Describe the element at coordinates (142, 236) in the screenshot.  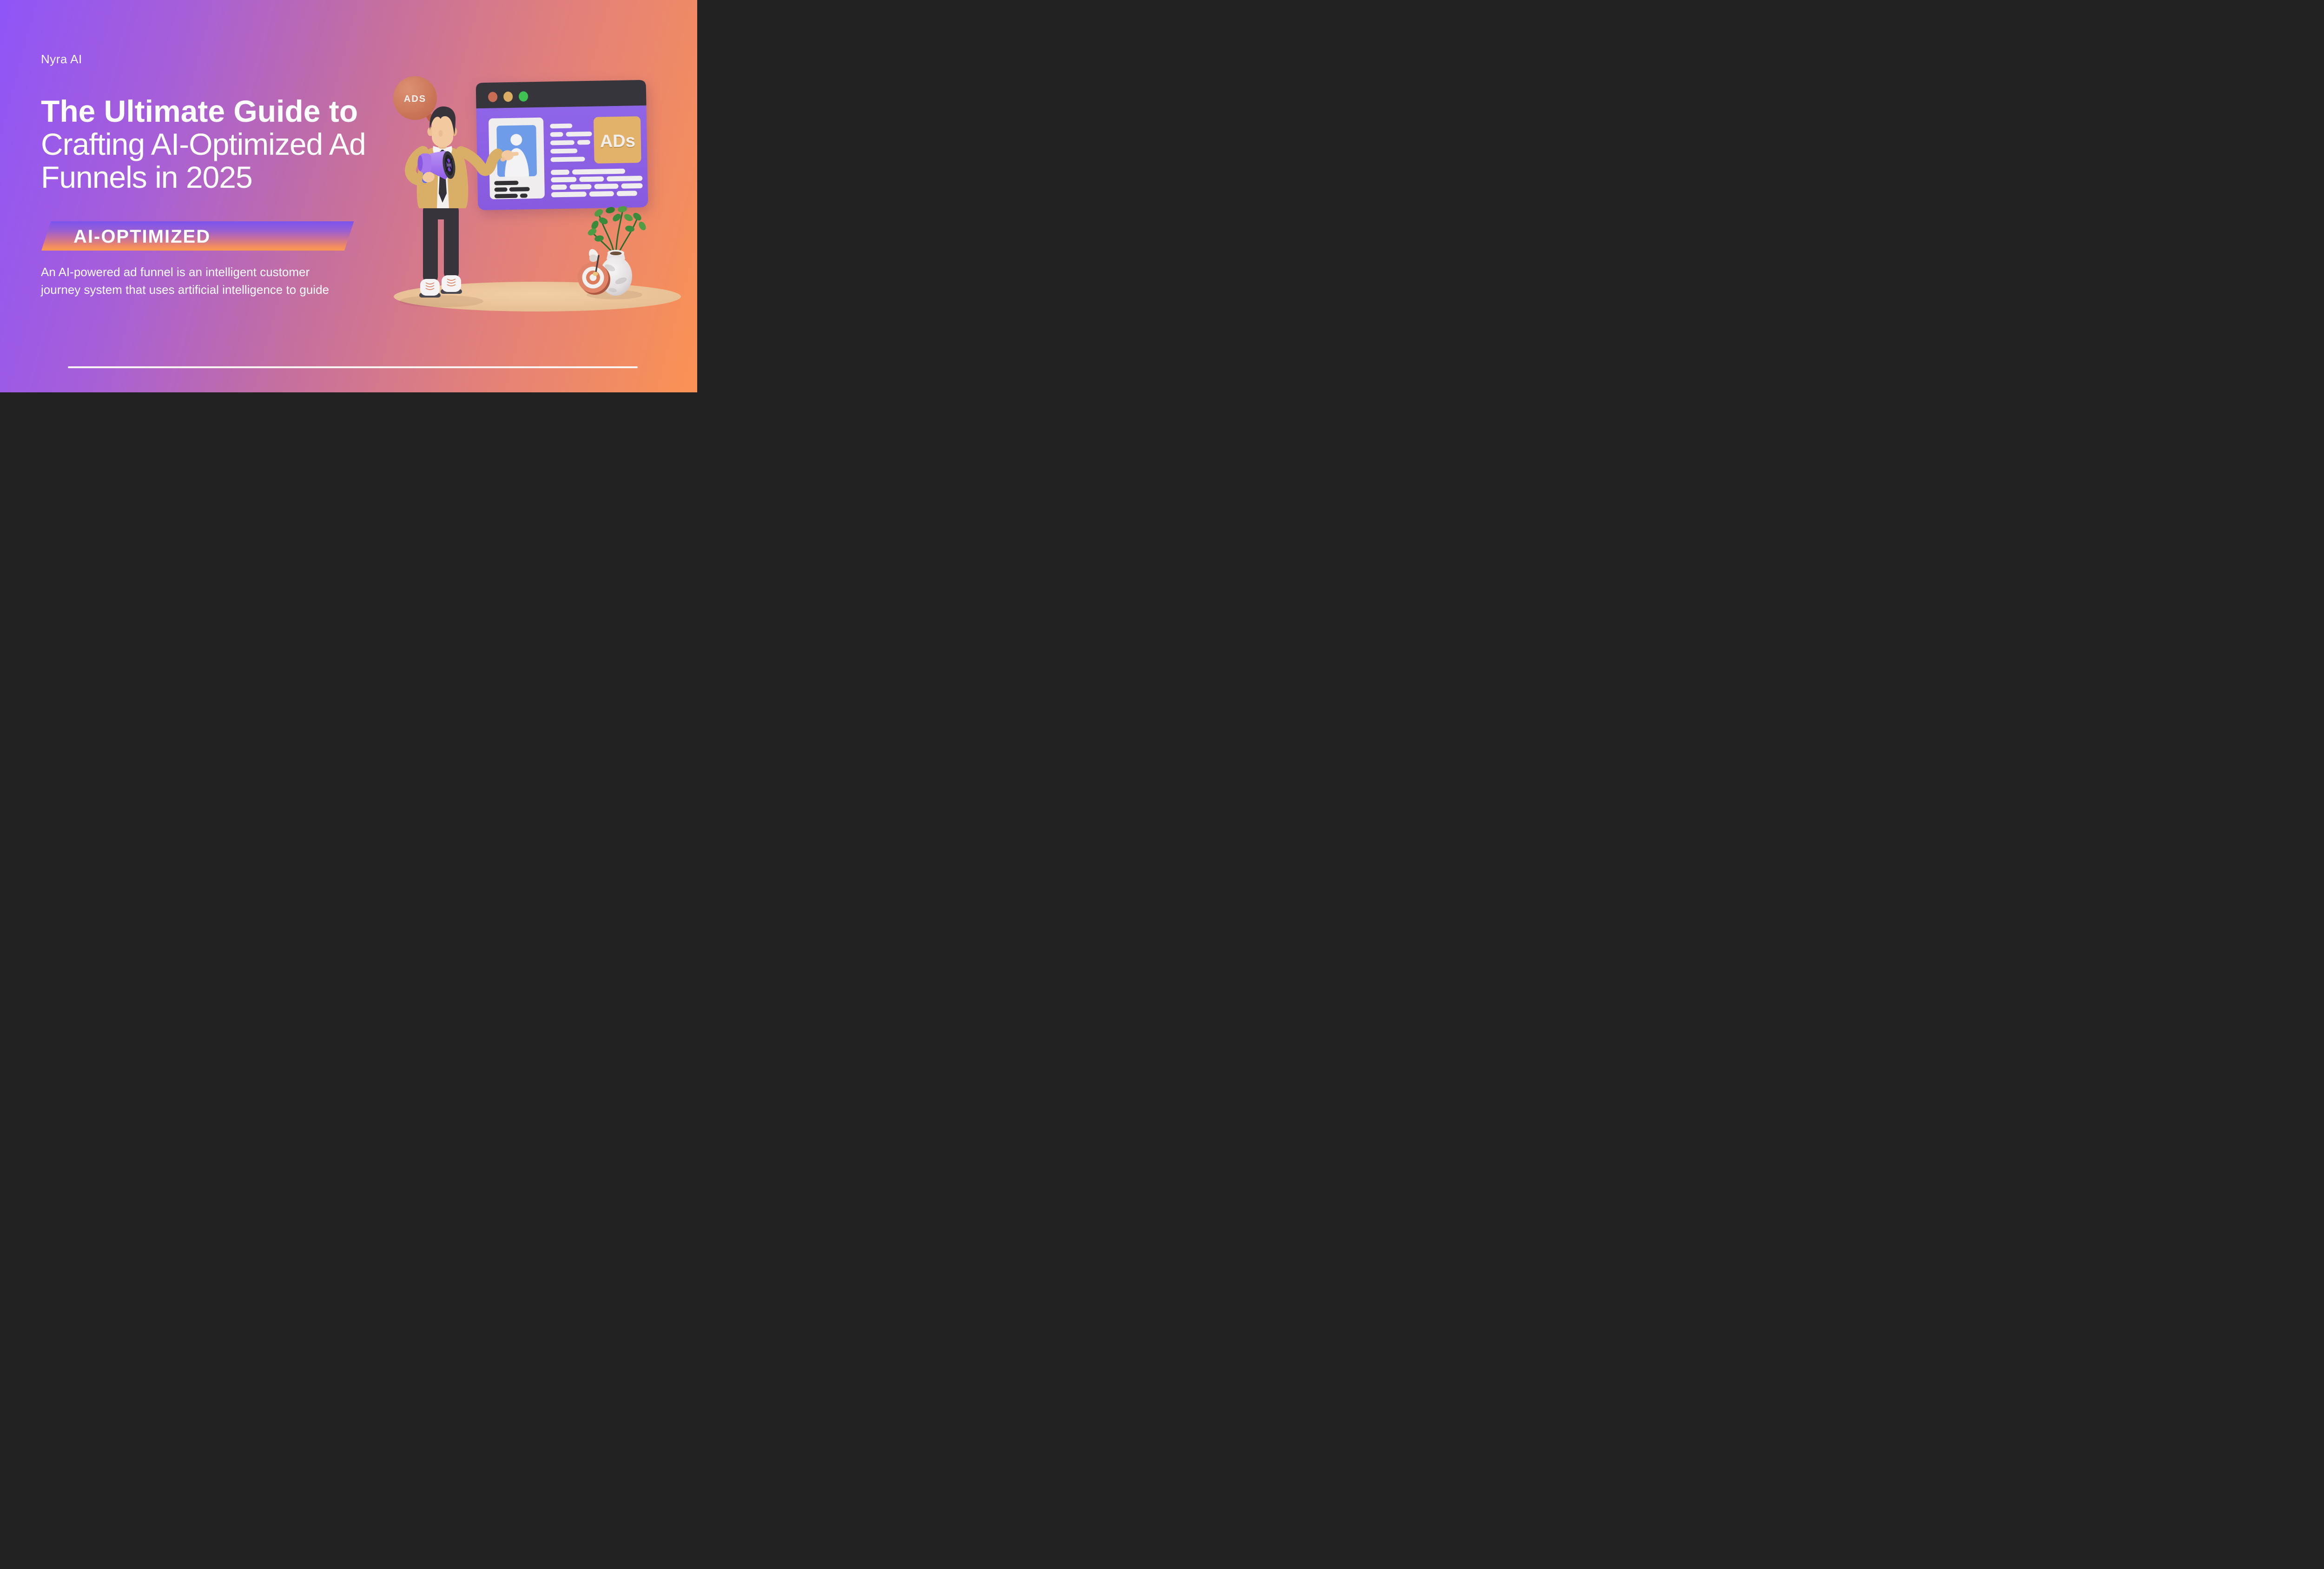
I see `badge-label: AI-OPTIMIZED` at that location.